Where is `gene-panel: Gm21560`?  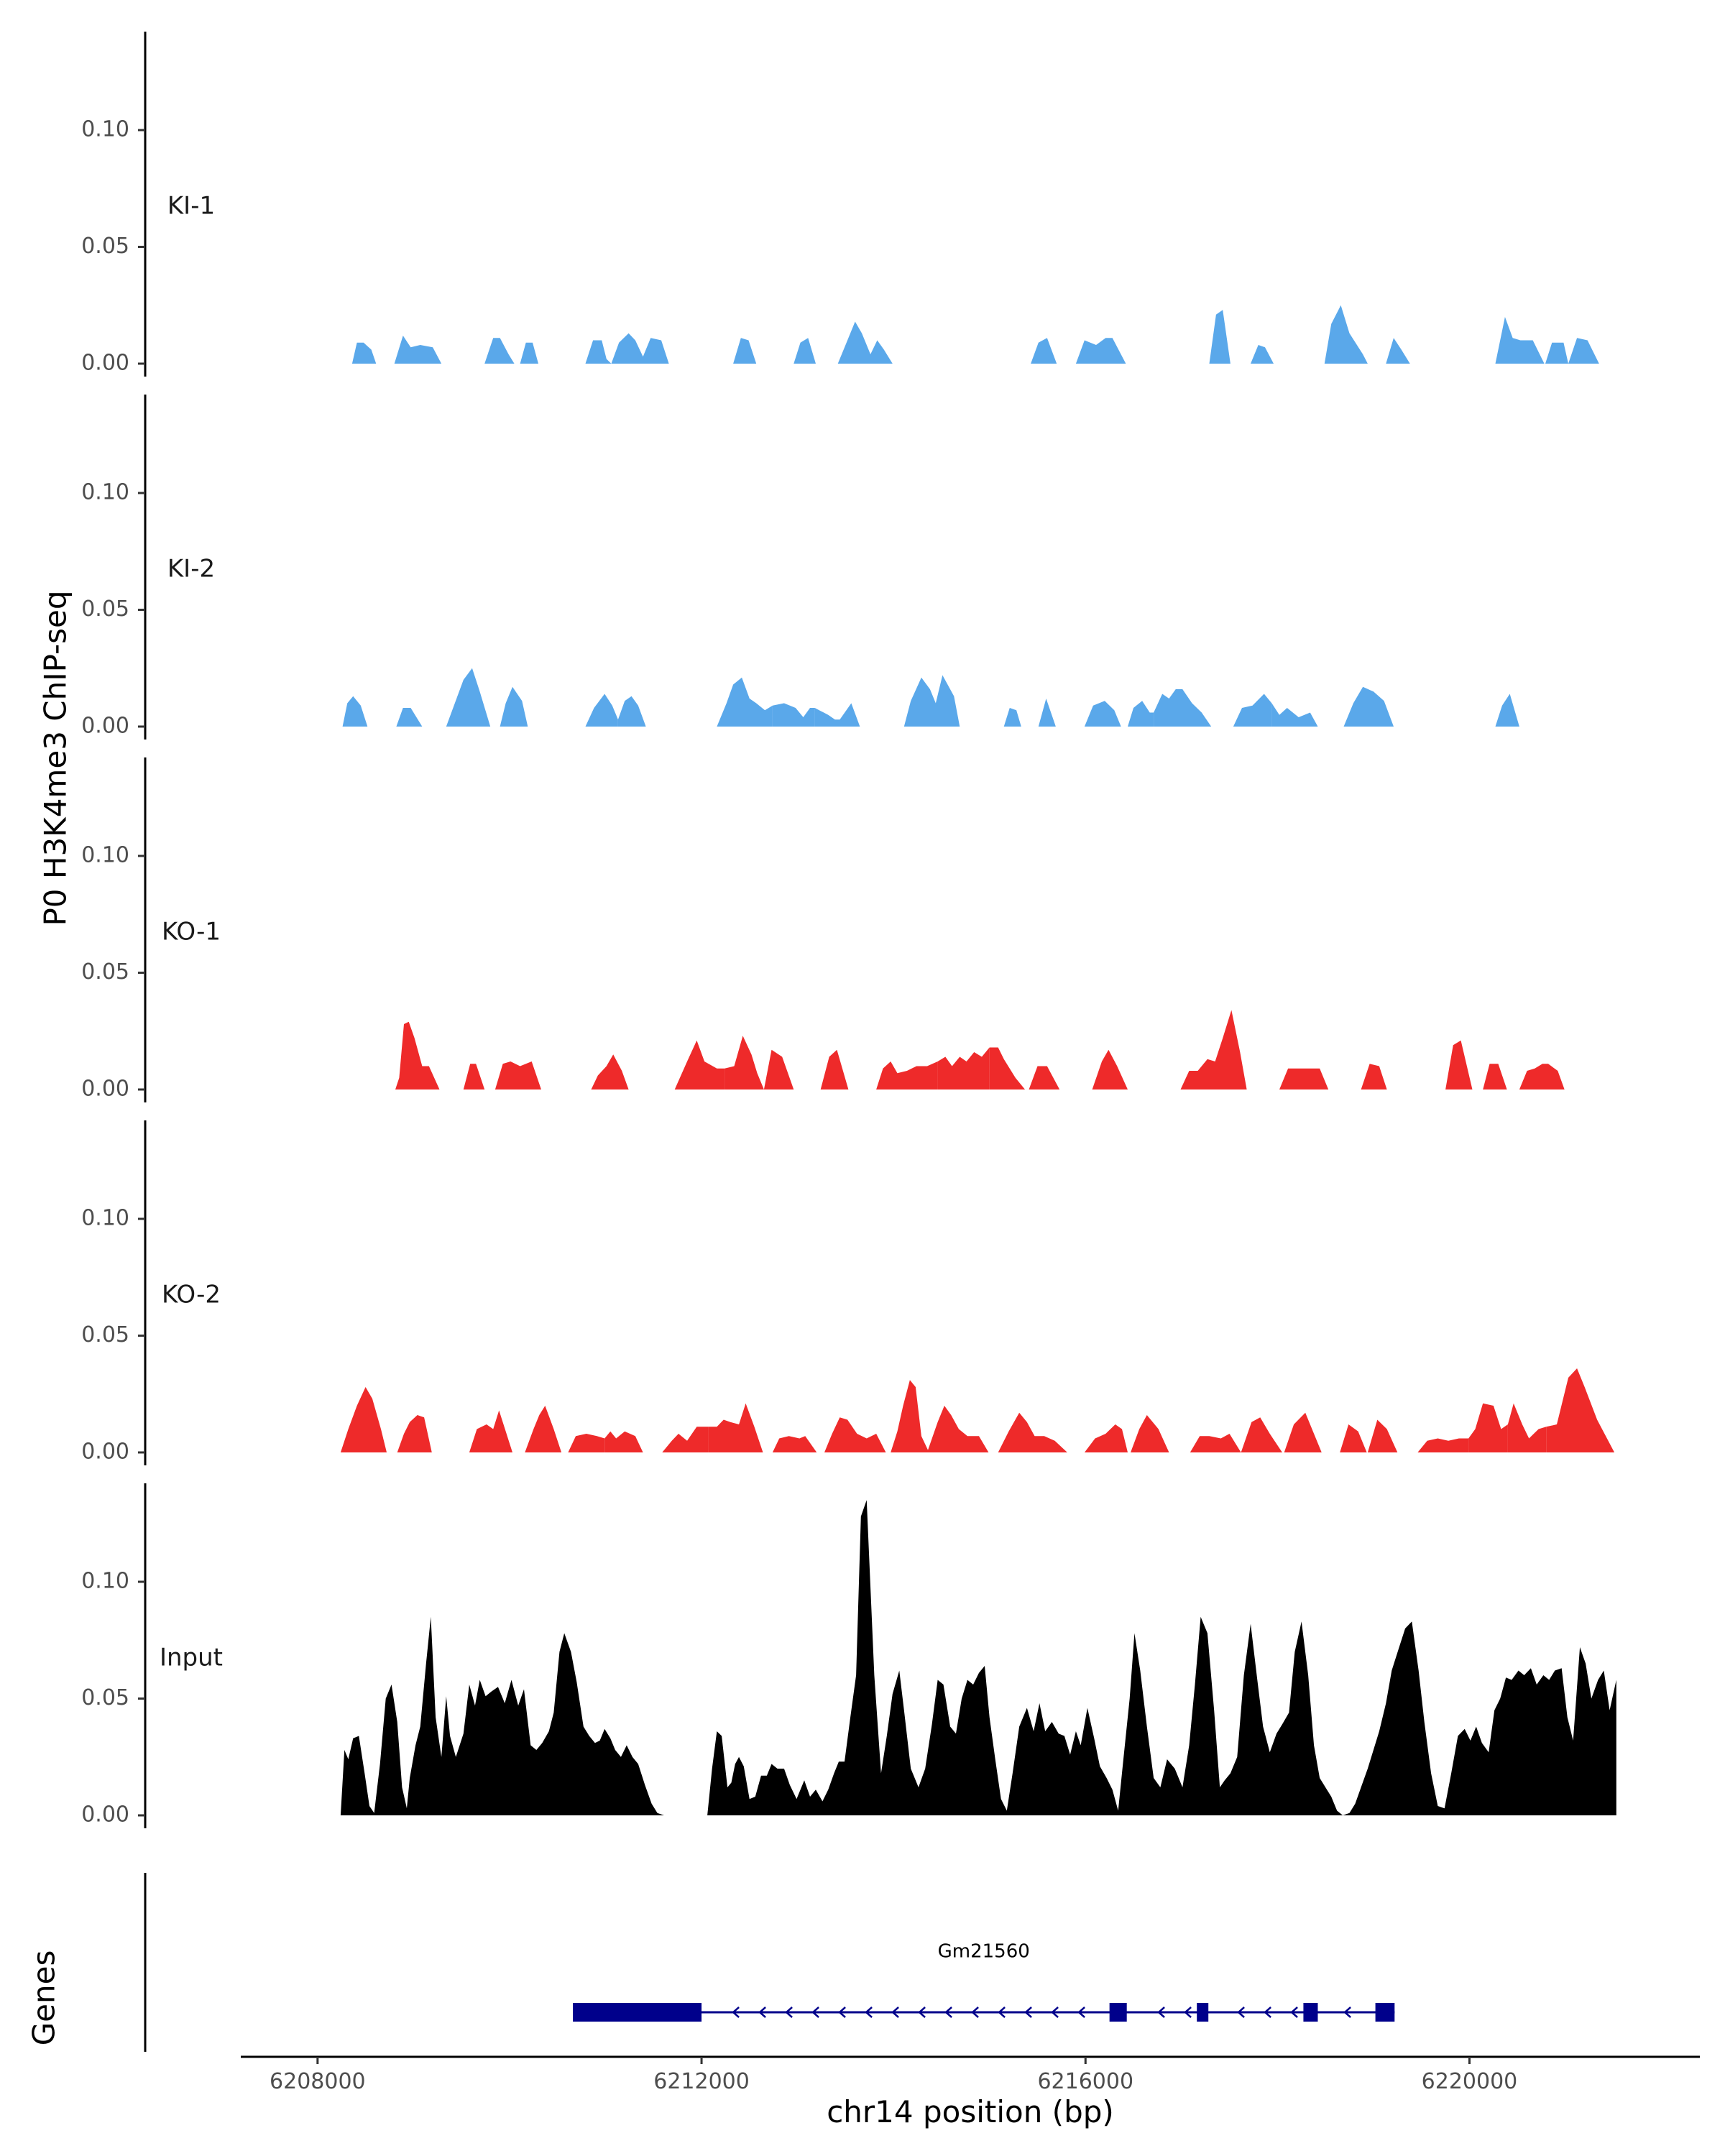
gene-panel: Gm21560 is located at coordinates (769, 1963).